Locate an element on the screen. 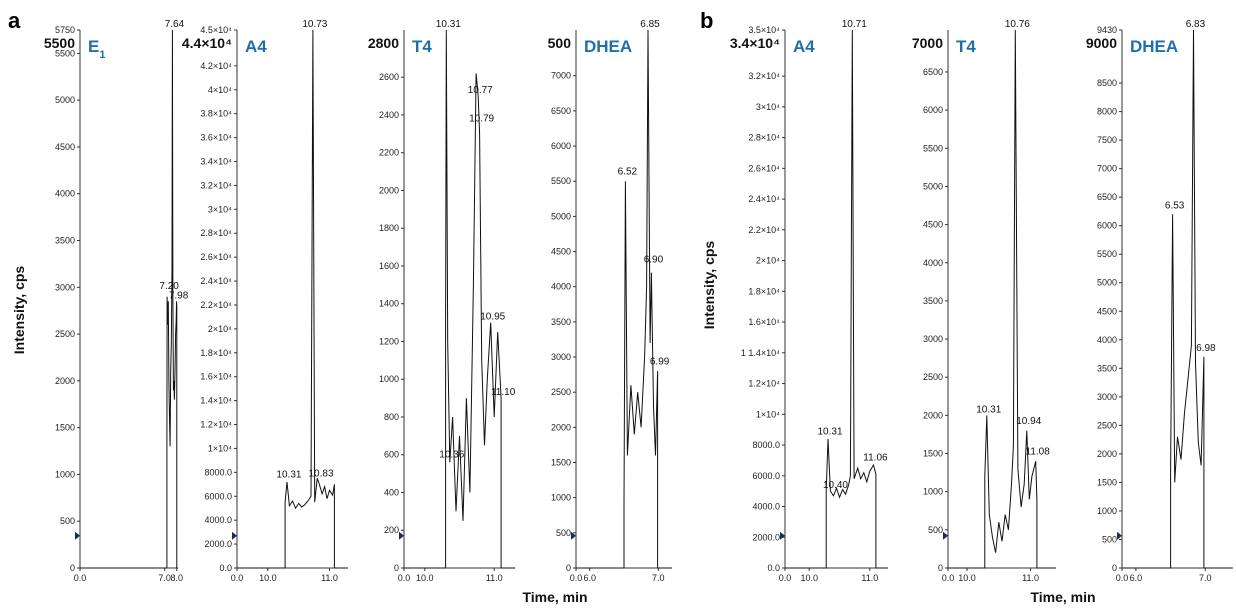 This screenshot has height=610, width=1236. y-tick-label: 5000 is located at coordinates (561, 216).